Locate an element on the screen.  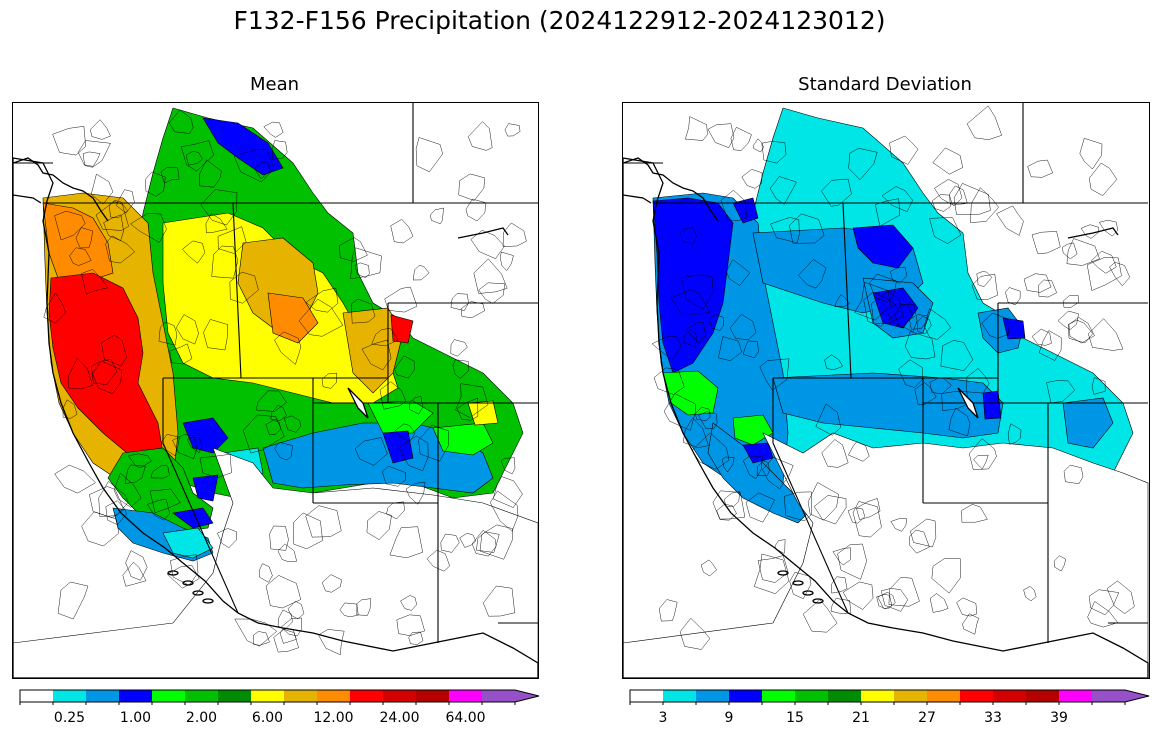
colorbar-tick-label: 2.00 is located at coordinates (201, 718).